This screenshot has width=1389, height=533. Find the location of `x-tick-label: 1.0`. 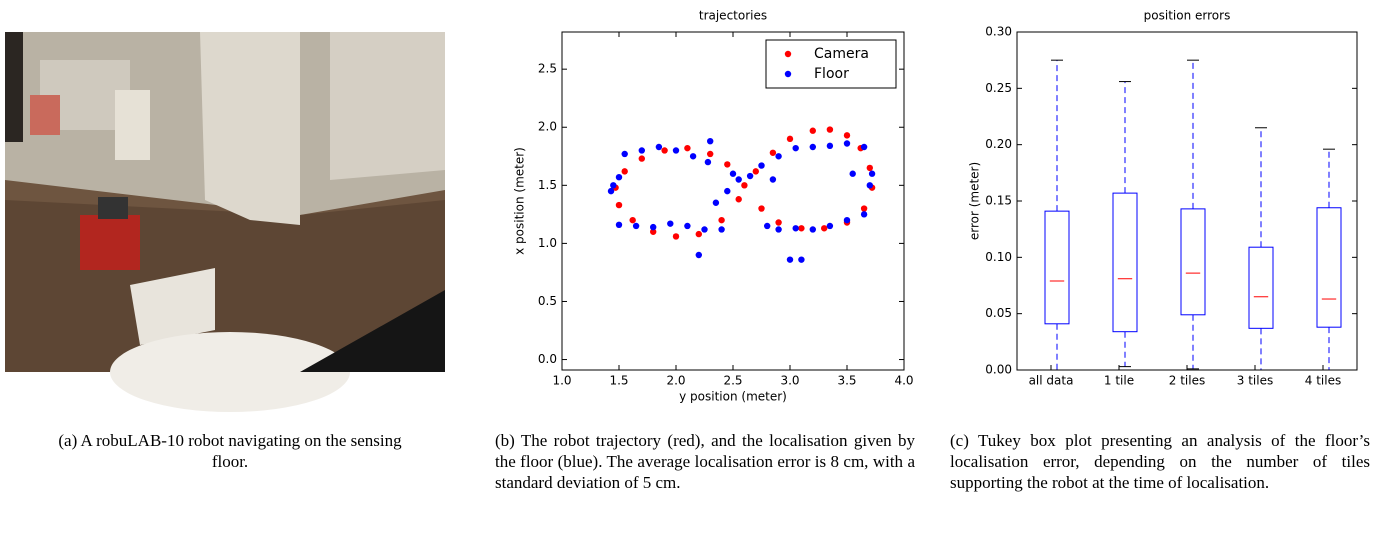

x-tick-label: 1.0 is located at coordinates (561, 381).